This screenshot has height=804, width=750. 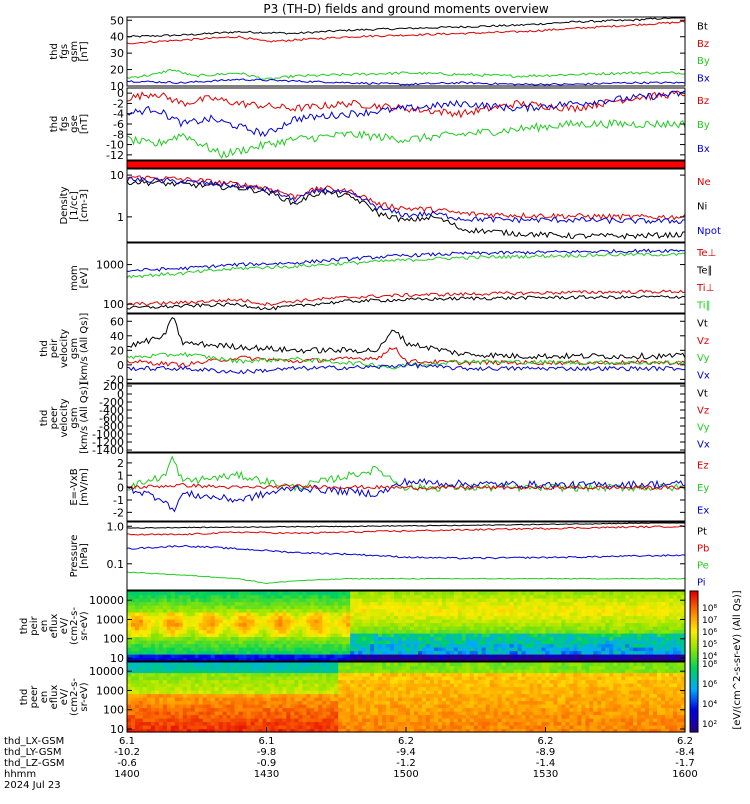 What do you see at coordinates (702, 532) in the screenshot?
I see `legend-pt: Pt` at bounding box center [702, 532].